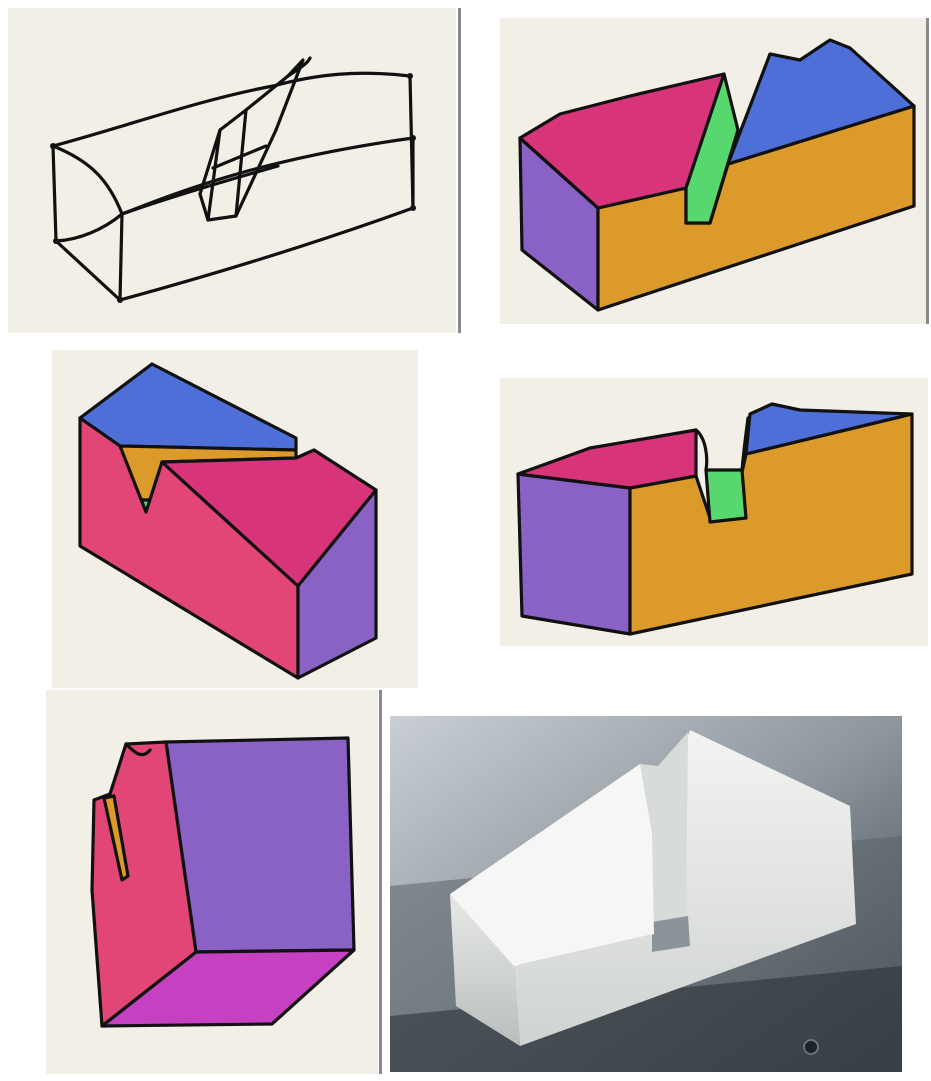 The image size is (931, 1081). I want to click on wireframe-sketch, so click(233, 179).